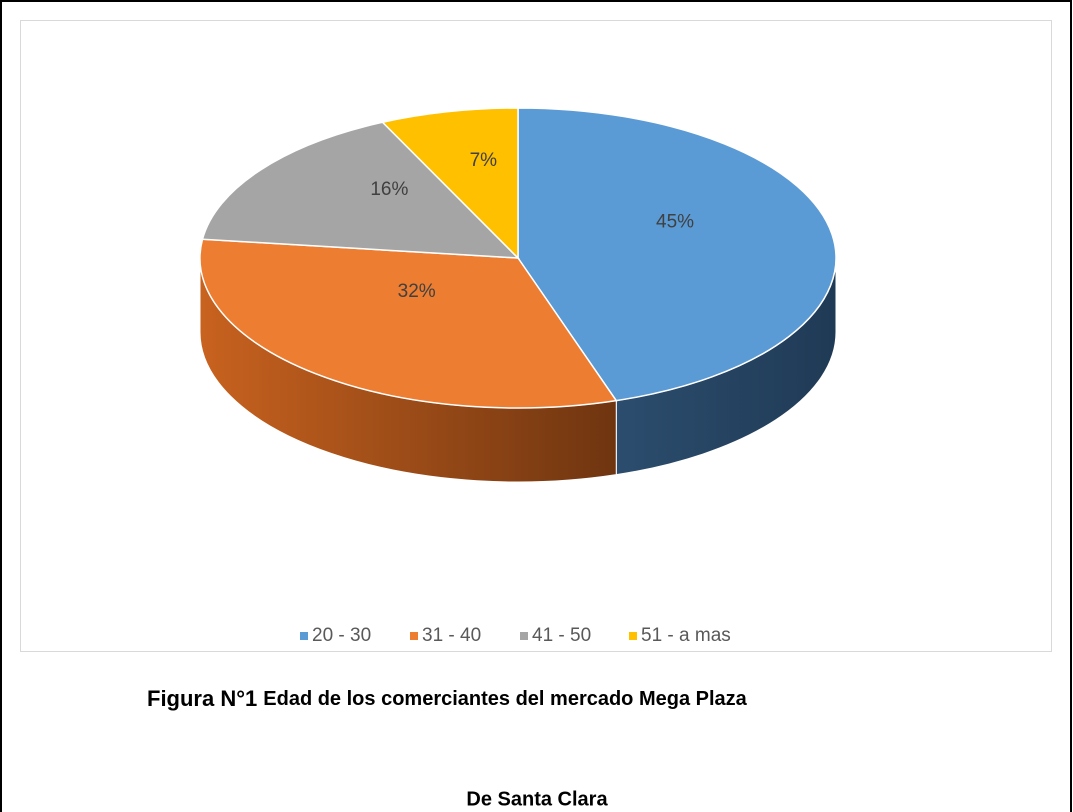 The image size is (1073, 812). What do you see at coordinates (561, 635) in the screenshot?
I see `legend-label: 41 - 50` at bounding box center [561, 635].